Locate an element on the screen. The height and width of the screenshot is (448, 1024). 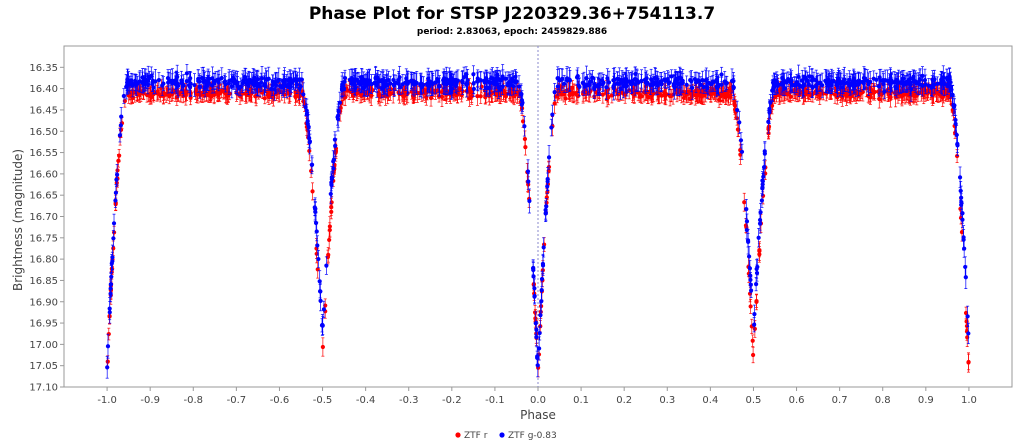
chart-subtitle: period: 2.83063, epoch: 2459829.886 is located at coordinates (512, 32).